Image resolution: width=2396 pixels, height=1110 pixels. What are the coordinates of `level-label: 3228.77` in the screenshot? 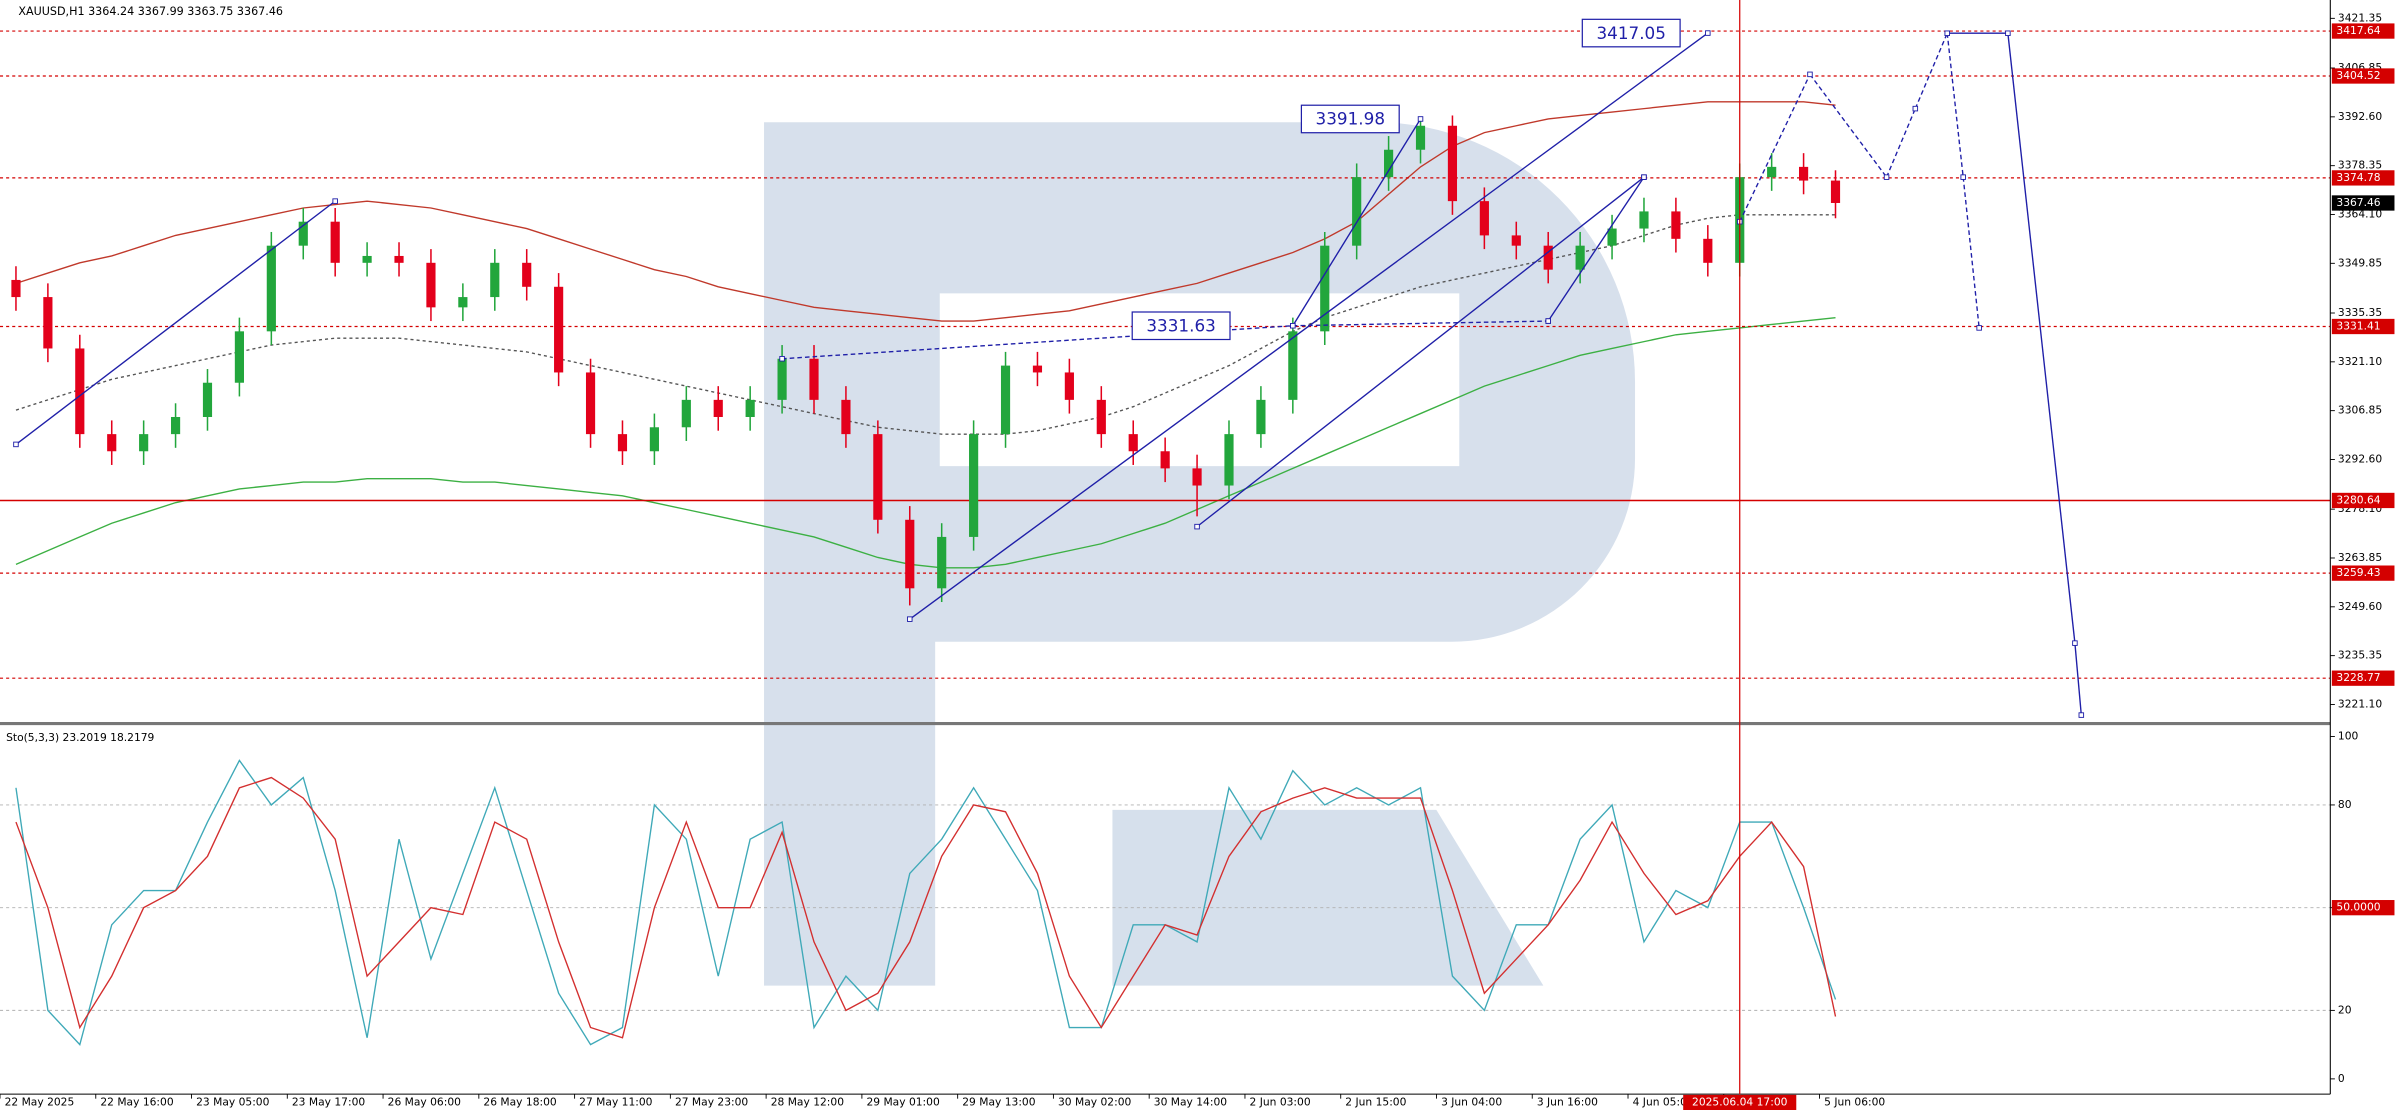 It's located at (2358, 677).